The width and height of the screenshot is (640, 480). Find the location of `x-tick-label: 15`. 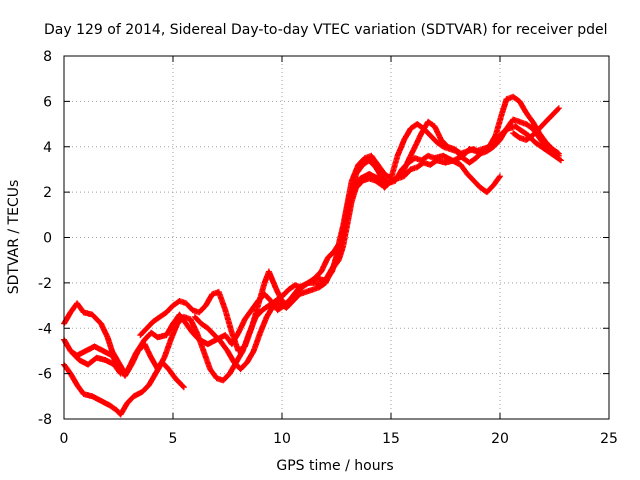

x-tick-label: 15 is located at coordinates (391, 439).